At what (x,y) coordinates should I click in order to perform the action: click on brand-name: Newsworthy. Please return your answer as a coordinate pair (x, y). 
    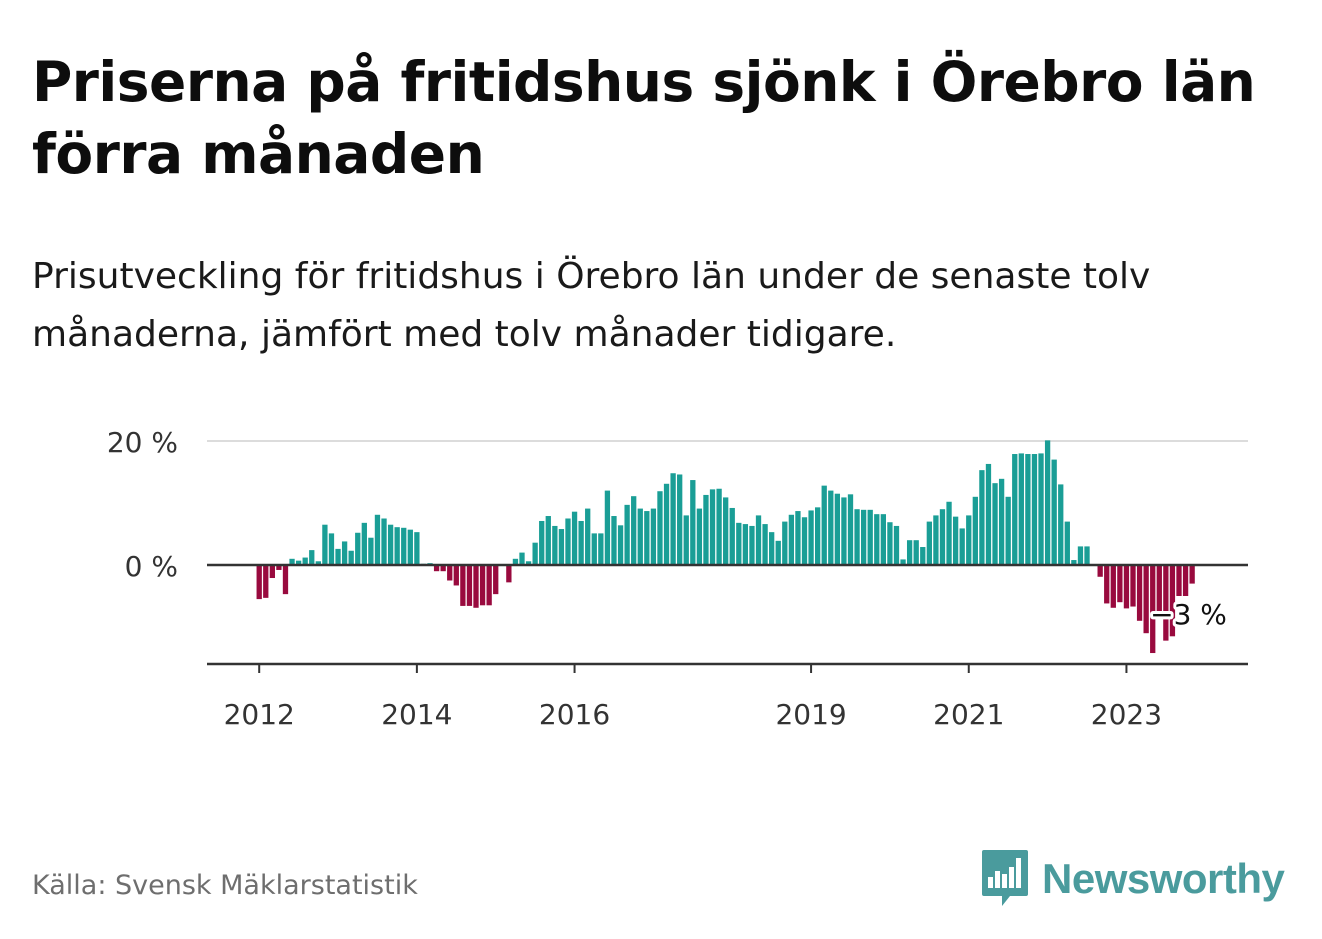
    Looking at the image, I should click on (1163, 878).